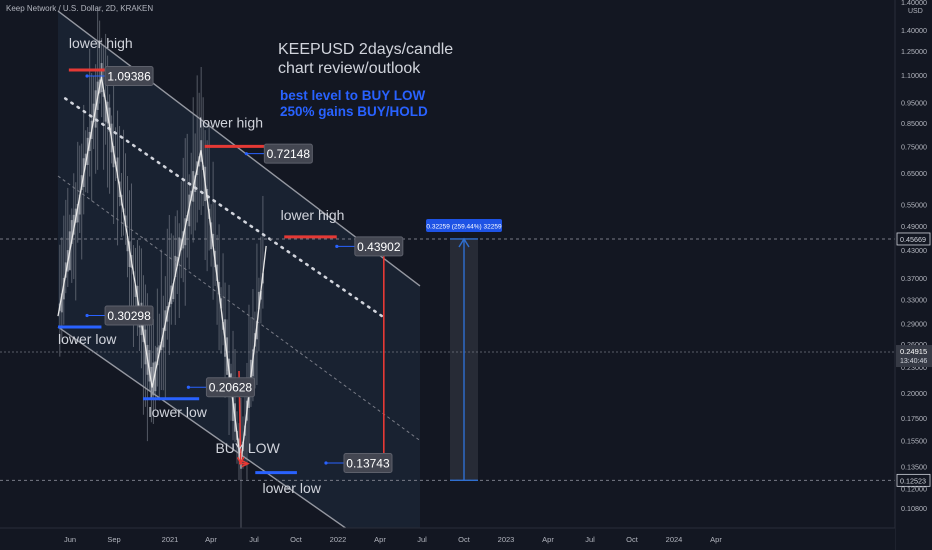 This screenshot has width=932, height=550. Describe the element at coordinates (914, 278) in the screenshot. I see `y-tick-label: 0.37000` at that location.